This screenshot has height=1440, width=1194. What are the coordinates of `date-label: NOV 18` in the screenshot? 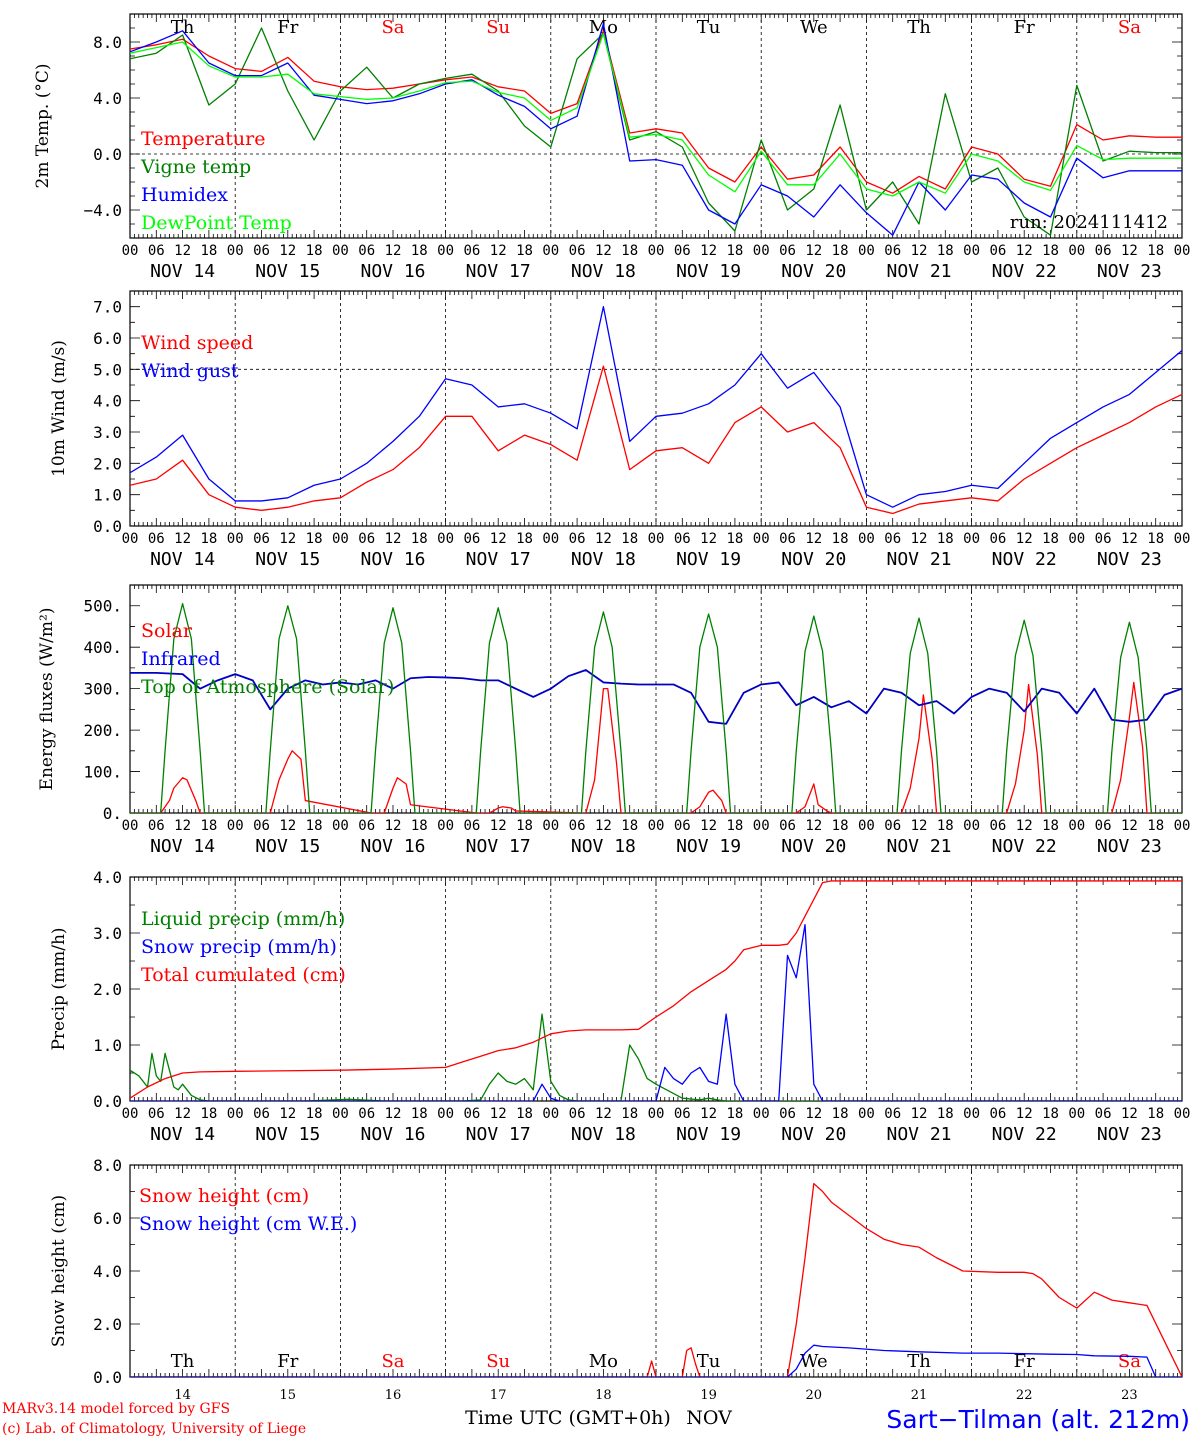 It's located at (603, 559).